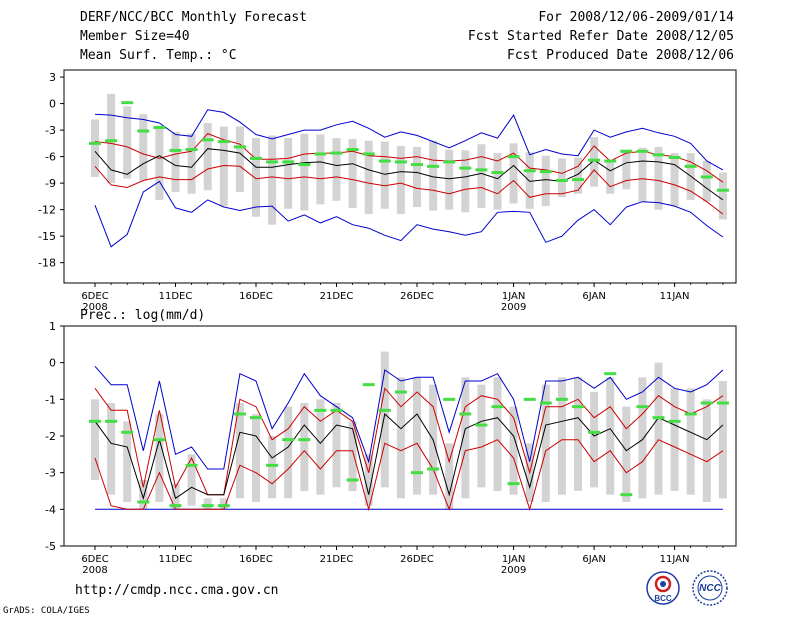 The width and height of the screenshot is (800, 618). What do you see at coordinates (176, 559) in the screenshot?
I see `panel-prec-xtick-label: 11DEC` at bounding box center [176, 559].